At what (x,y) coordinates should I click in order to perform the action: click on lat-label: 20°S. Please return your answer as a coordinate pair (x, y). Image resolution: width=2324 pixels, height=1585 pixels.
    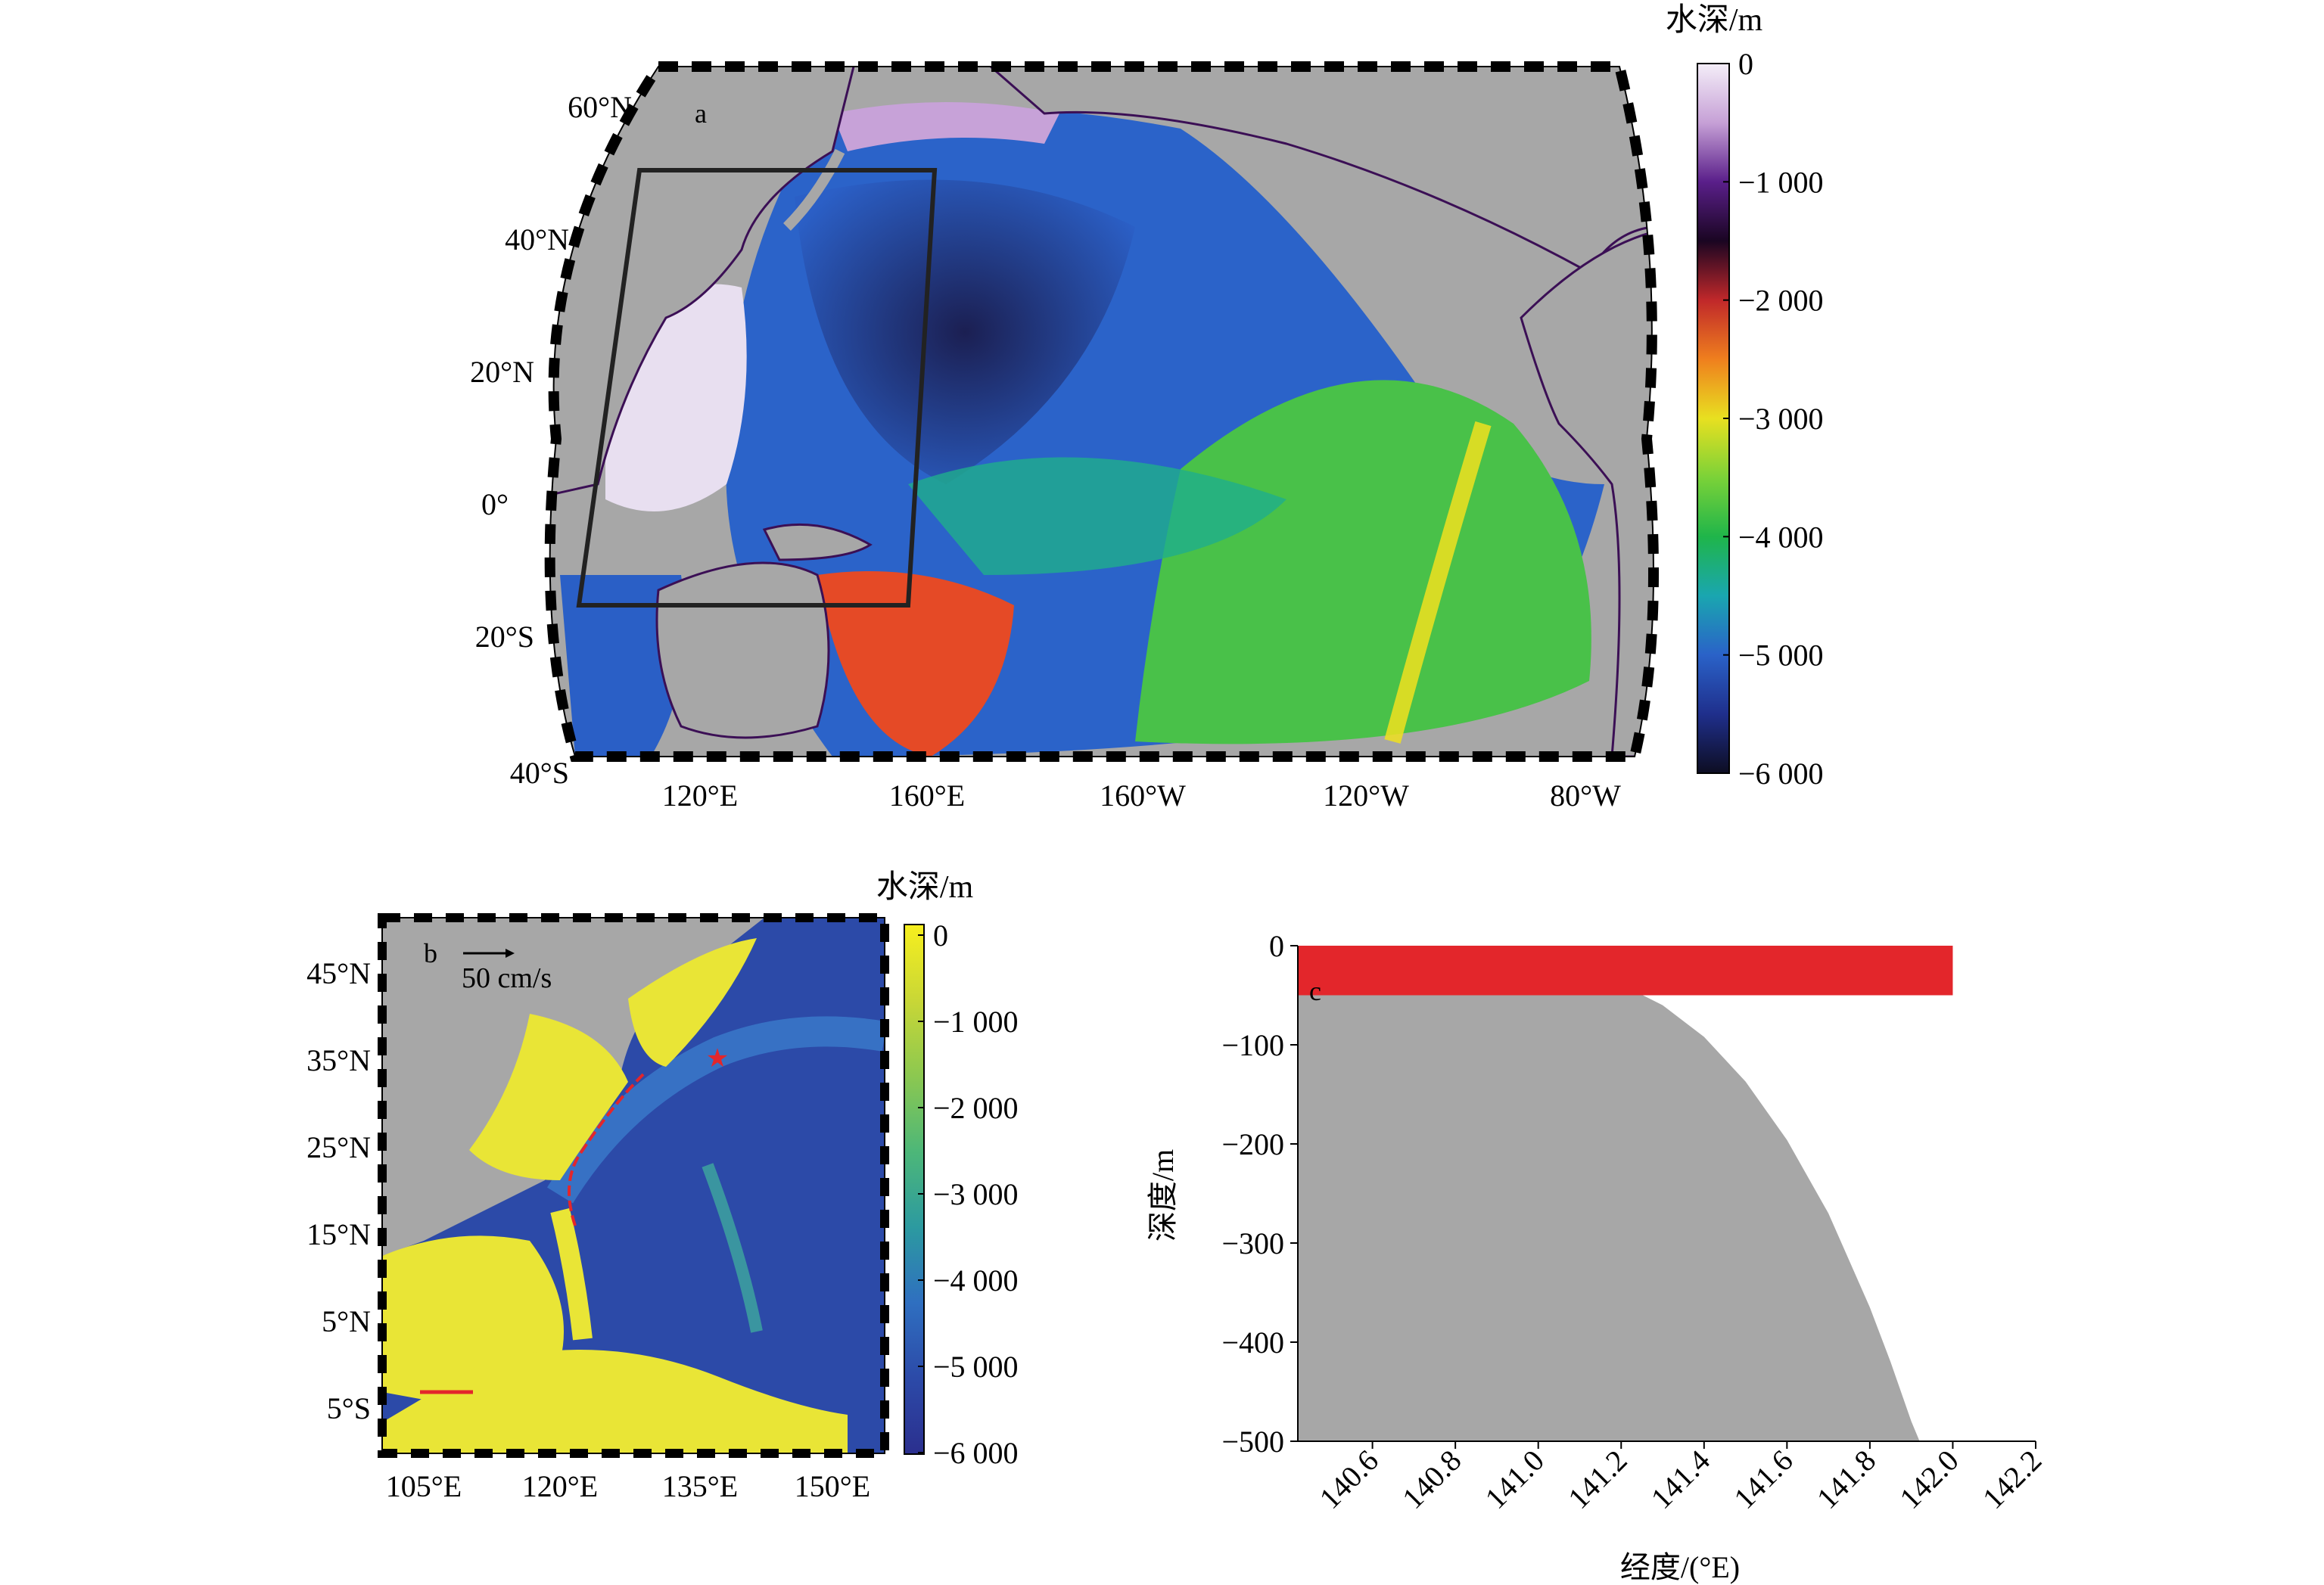
    Looking at the image, I should click on (504, 637).